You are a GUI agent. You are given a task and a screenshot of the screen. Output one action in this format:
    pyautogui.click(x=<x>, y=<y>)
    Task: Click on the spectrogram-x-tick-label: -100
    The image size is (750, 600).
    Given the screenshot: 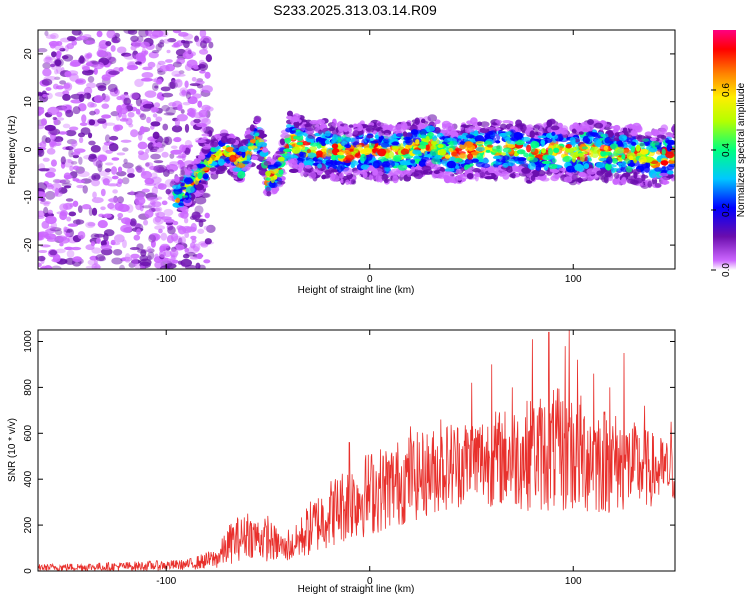 What is the action you would take?
    pyautogui.click(x=166, y=279)
    